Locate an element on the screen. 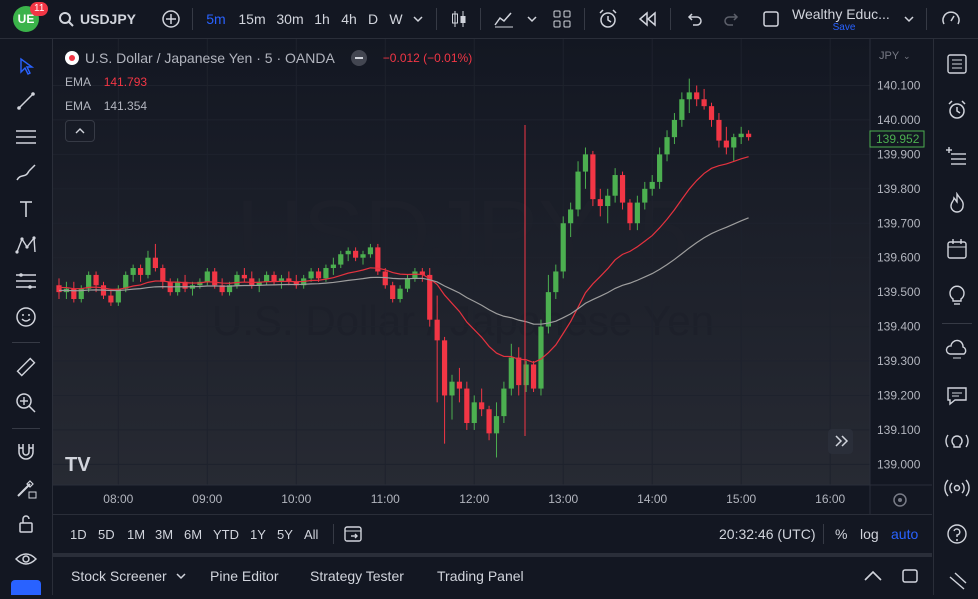 The height and width of the screenshot is (599, 978). range-3m: 3M is located at coordinates (164, 534).